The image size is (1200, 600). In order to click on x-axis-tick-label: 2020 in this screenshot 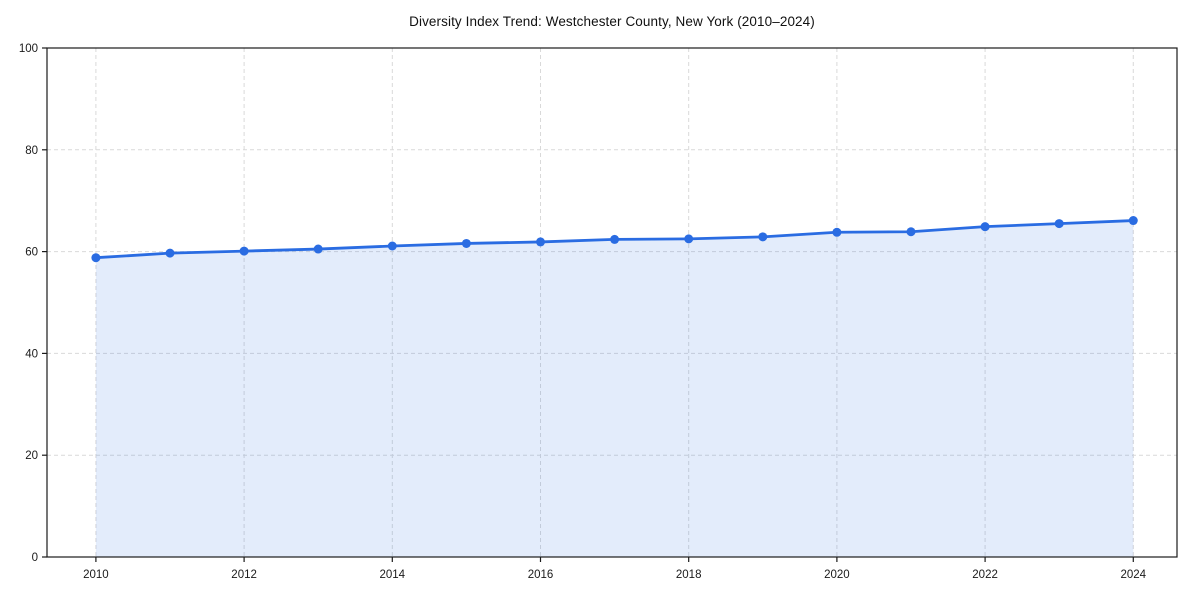, I will do `click(837, 575)`.